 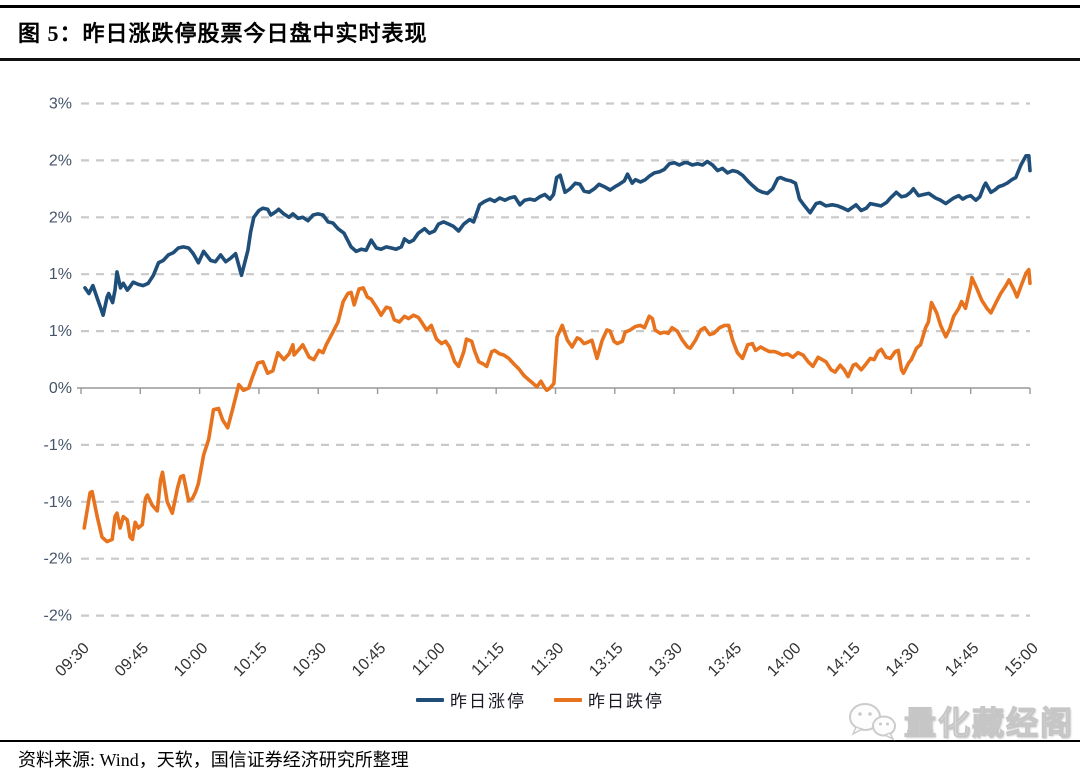 What do you see at coordinates (626, 701) in the screenshot?
I see `legend-label-limit-down: 昨日跌停` at bounding box center [626, 701].